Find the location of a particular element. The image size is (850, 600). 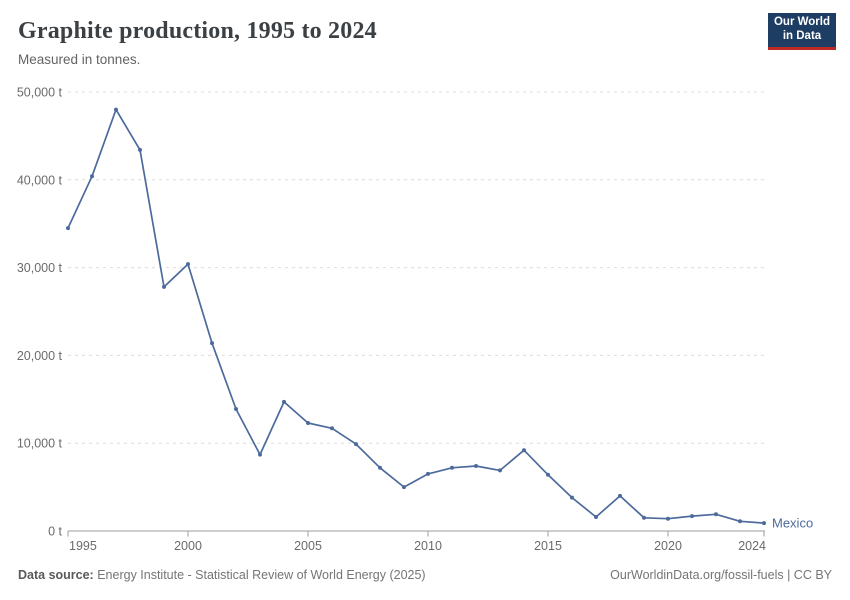

owid-logo-line1: Our World is located at coordinates (801, 22).